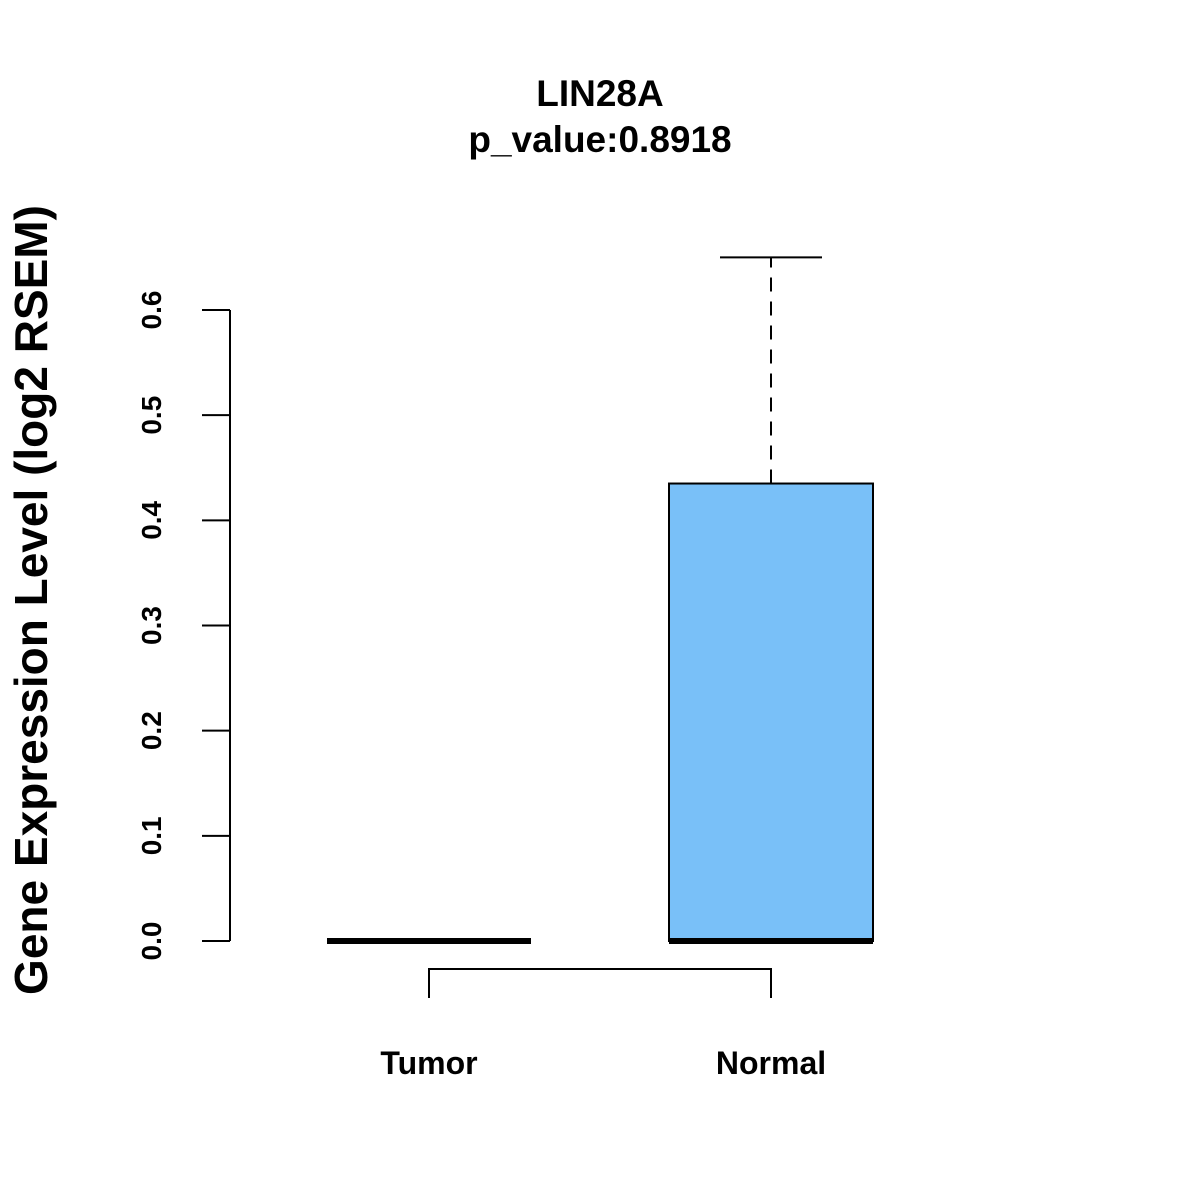 The height and width of the screenshot is (1200, 1200). I want to click on y-tick-label: 0.3, so click(151, 625).